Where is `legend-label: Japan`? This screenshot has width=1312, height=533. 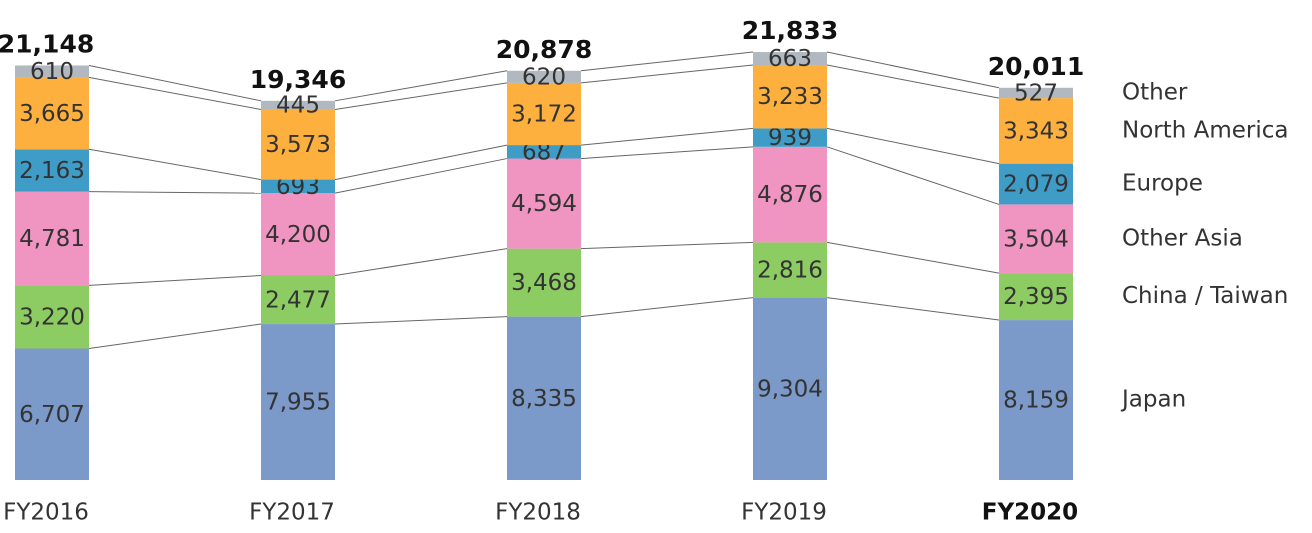 legend-label: Japan is located at coordinates (1153, 400).